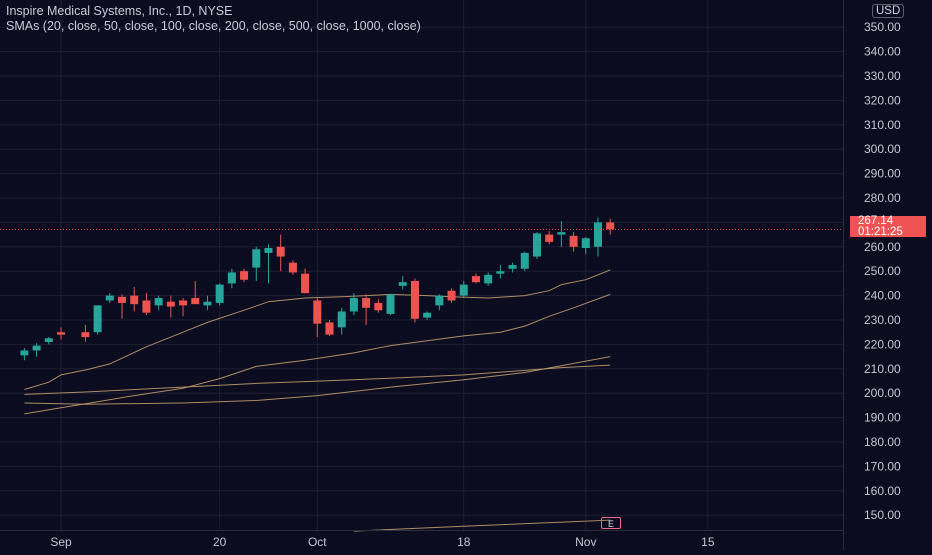 This screenshot has height=555, width=932. I want to click on symbol-title: Inspire Medical Systems, Inc., 1D, NYSE, so click(119, 11).